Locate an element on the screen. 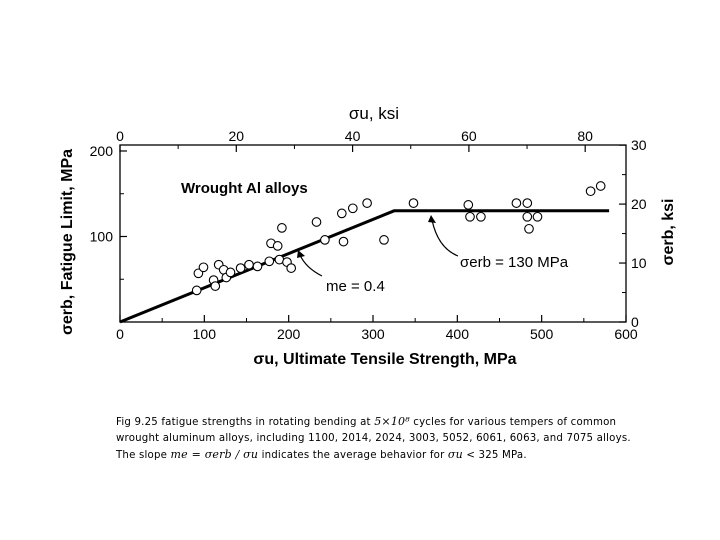 This screenshot has width=720, height=540. slope-label: me = 0.4 is located at coordinates (355, 286).